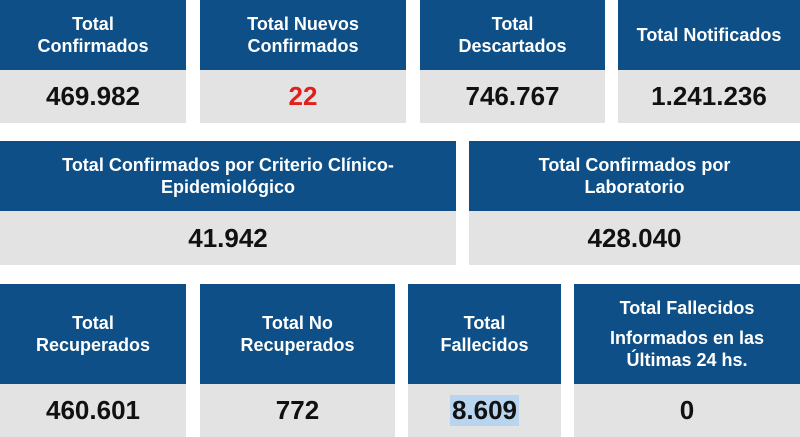 The image size is (800, 437). Describe the element at coordinates (484, 334) in the screenshot. I see `card-header: Total Fallecidos` at that location.